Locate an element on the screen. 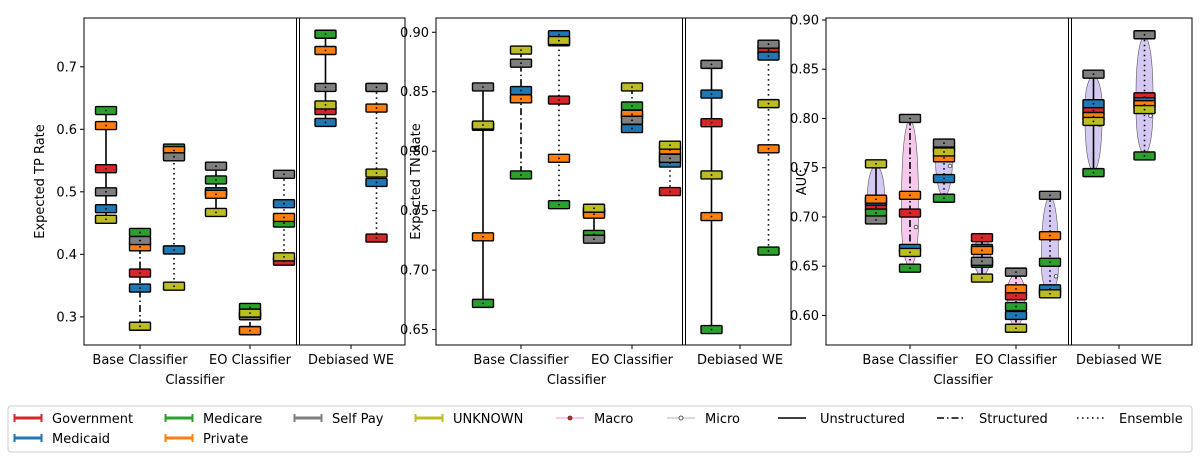  y-tick-label: 0.70 is located at coordinates (804, 217).